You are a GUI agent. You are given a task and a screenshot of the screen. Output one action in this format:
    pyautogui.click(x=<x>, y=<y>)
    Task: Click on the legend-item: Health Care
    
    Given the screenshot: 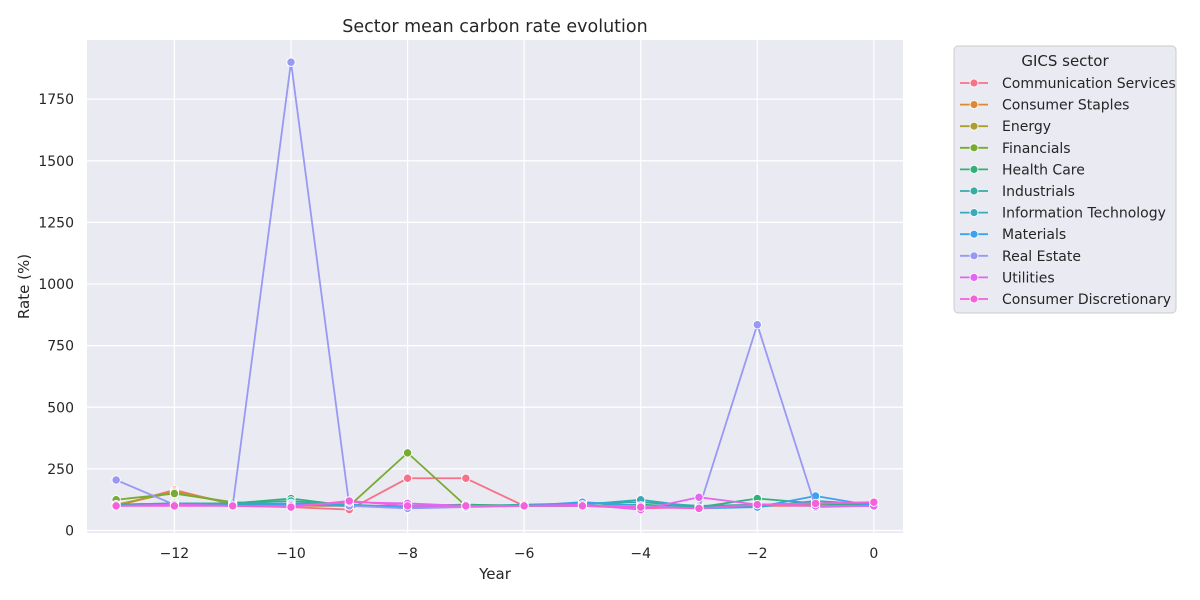 What is the action you would take?
    pyautogui.click(x=1022, y=170)
    